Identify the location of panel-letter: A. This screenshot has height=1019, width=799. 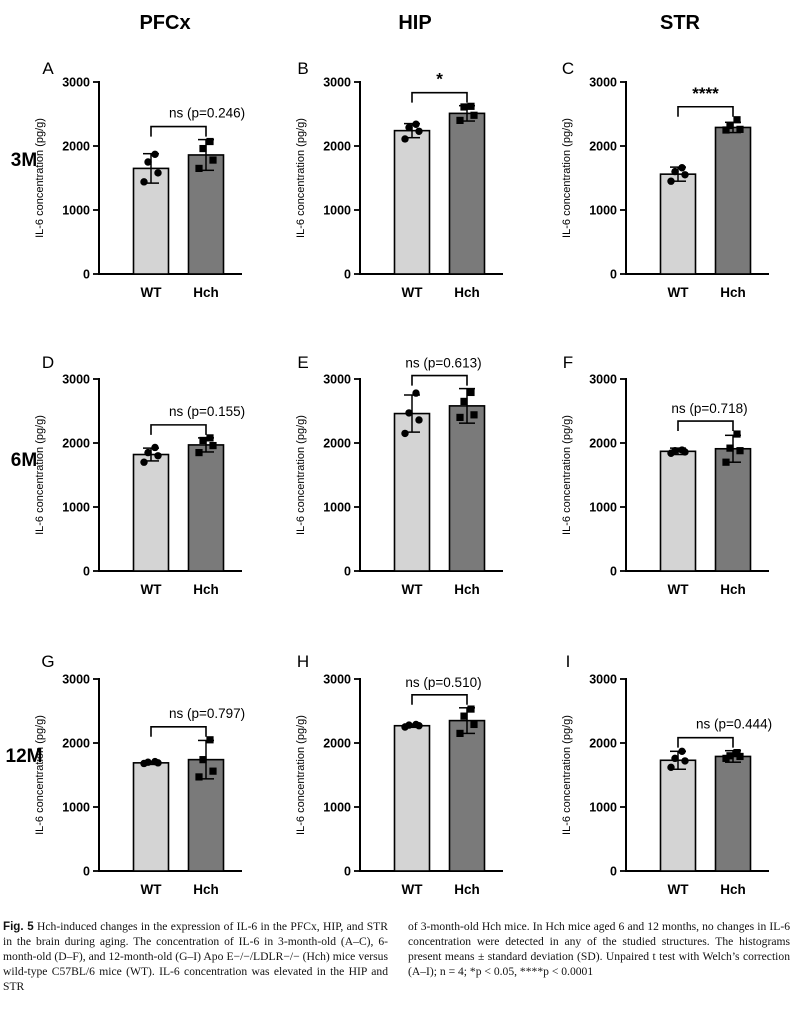
(48, 68).